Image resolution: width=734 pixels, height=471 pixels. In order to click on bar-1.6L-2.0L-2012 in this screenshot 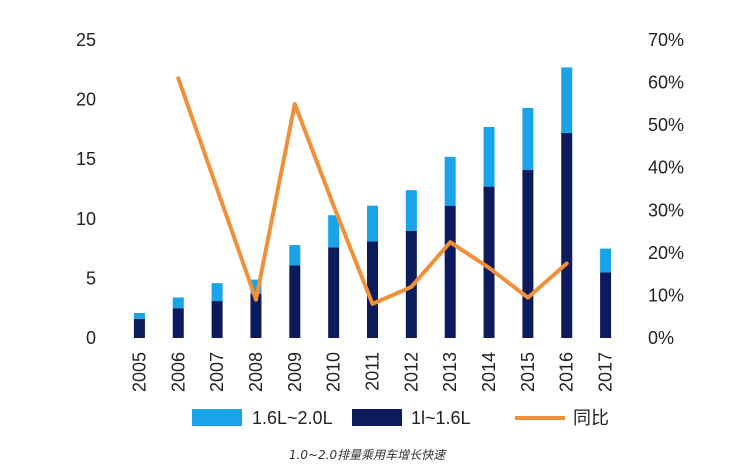, I will do `click(411, 210)`.